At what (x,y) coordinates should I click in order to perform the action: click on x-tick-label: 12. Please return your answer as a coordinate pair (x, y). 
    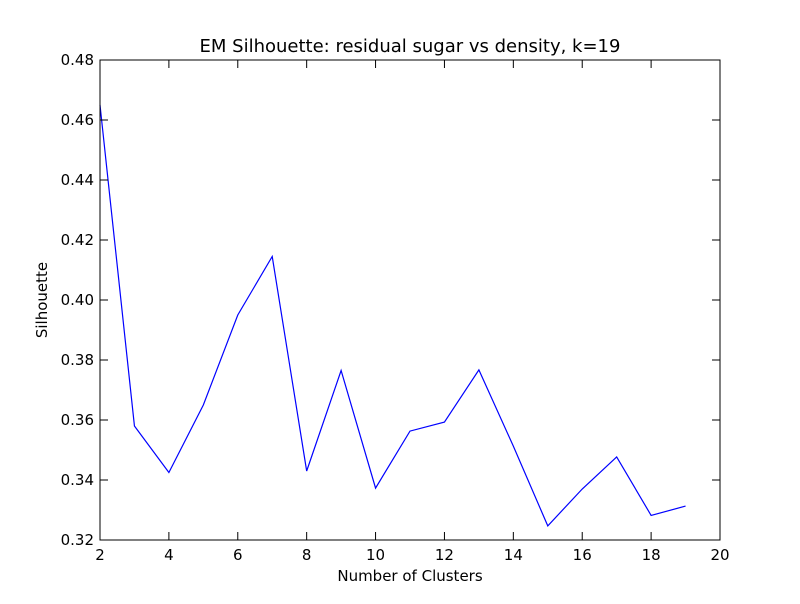
    Looking at the image, I should click on (444, 555).